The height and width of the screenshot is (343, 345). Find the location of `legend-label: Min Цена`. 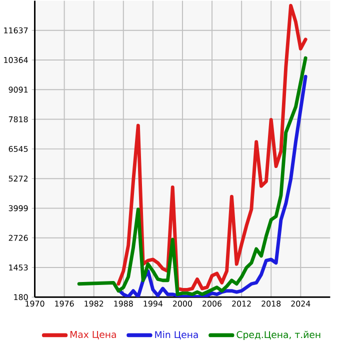

legend-label: Min Цена is located at coordinates (176, 335).